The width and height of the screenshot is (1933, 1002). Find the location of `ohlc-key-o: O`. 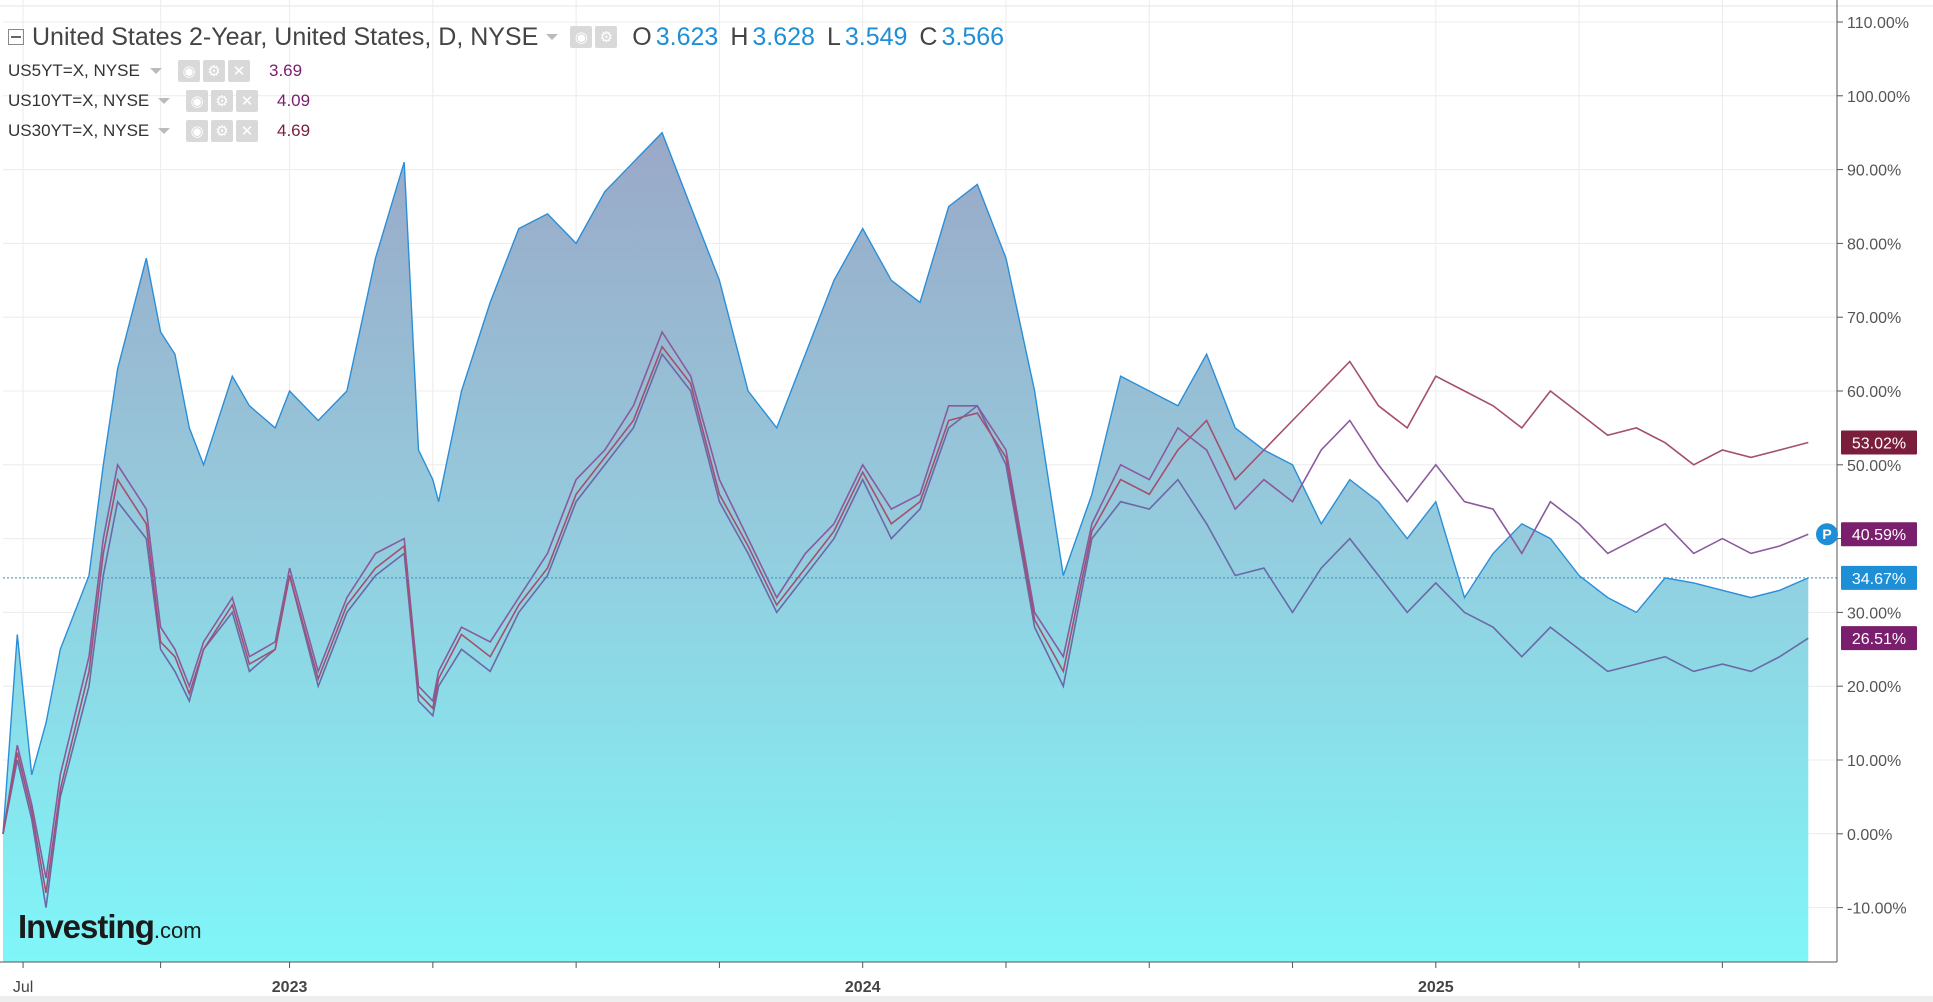

ohlc-key-o: O is located at coordinates (642, 36).